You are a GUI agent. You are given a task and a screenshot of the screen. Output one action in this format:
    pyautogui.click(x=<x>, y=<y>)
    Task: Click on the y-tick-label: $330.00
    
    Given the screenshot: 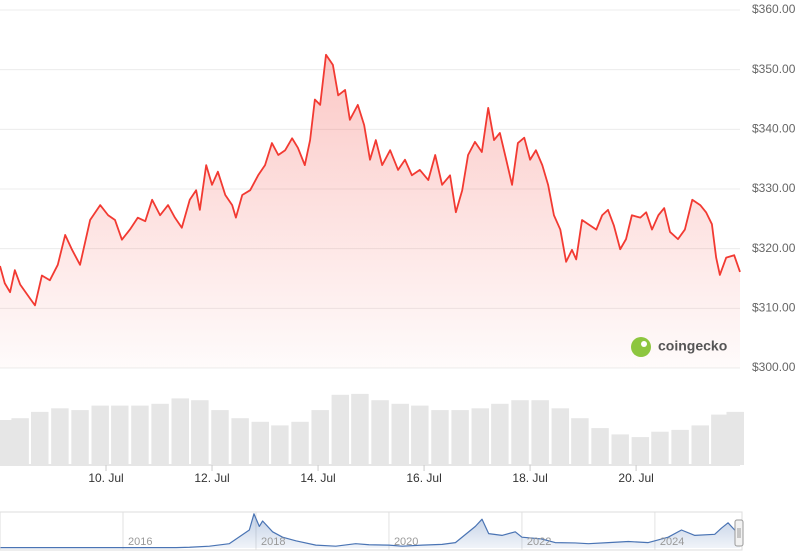 What is the action you would take?
    pyautogui.click(x=774, y=188)
    